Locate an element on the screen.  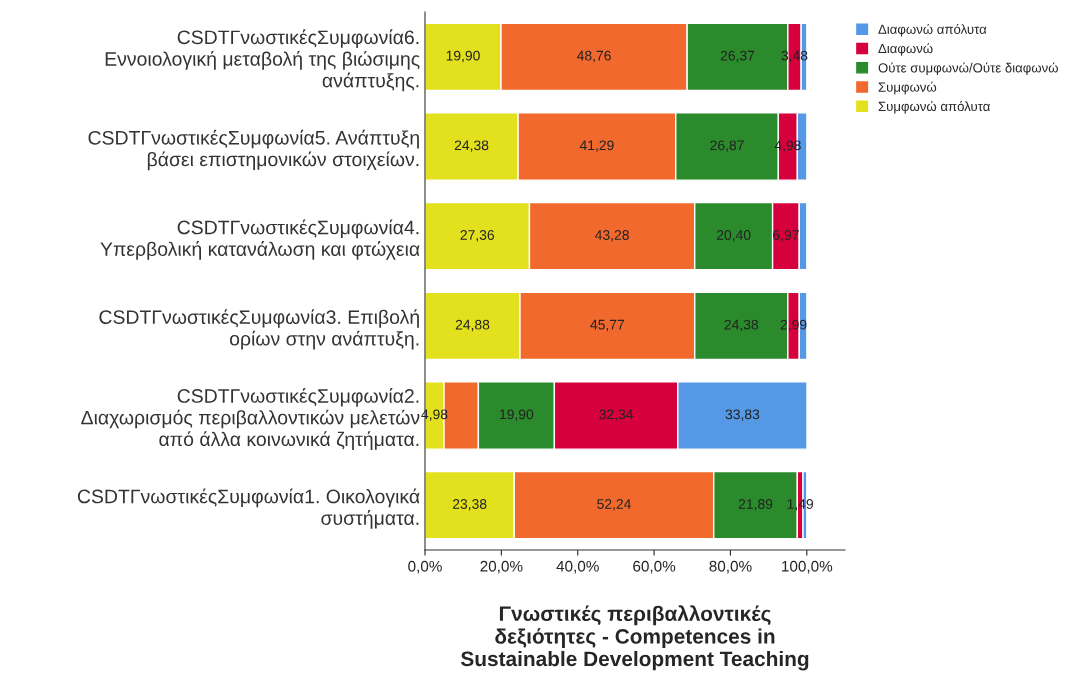
y-tick-label: CSDTΓνωστικέςΣυμφωνία4. Υπερβολική κατανάλωση και φτώχεια is located at coordinates (260, 239).